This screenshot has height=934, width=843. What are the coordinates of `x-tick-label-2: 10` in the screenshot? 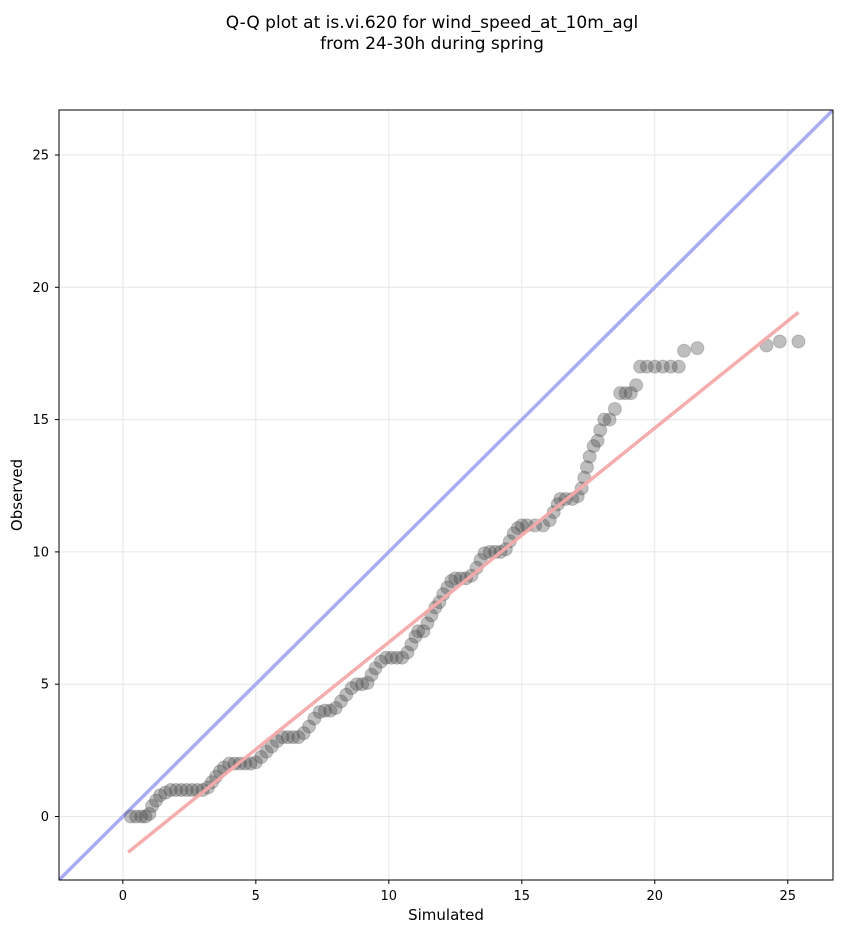 It's located at (389, 896).